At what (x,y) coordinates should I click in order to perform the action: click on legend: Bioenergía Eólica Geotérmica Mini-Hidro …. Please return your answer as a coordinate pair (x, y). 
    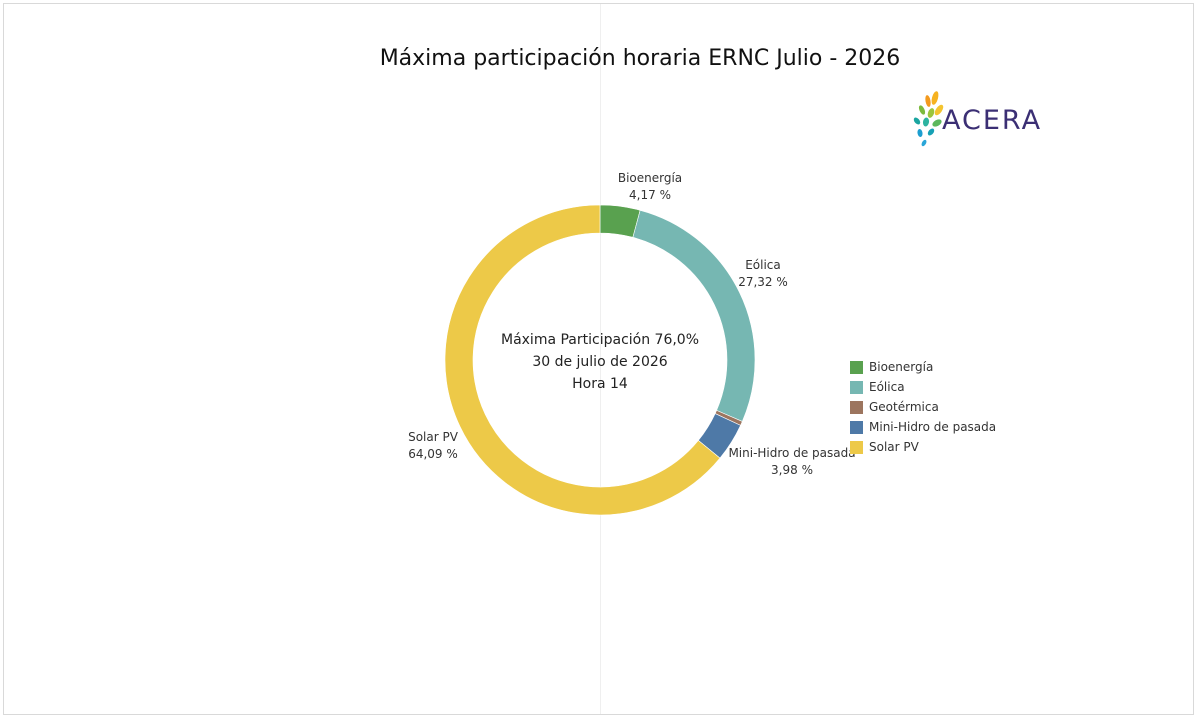
    Looking at the image, I should click on (923, 407).